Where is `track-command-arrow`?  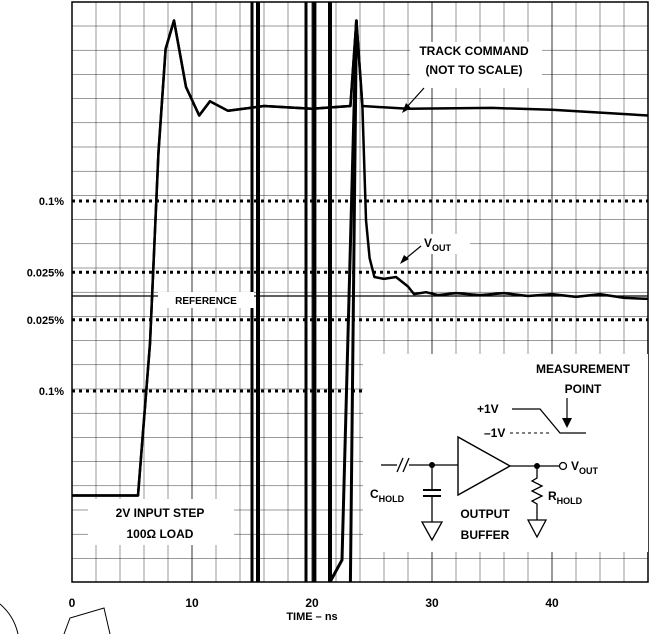
track-command-arrow is located at coordinates (415, 98).